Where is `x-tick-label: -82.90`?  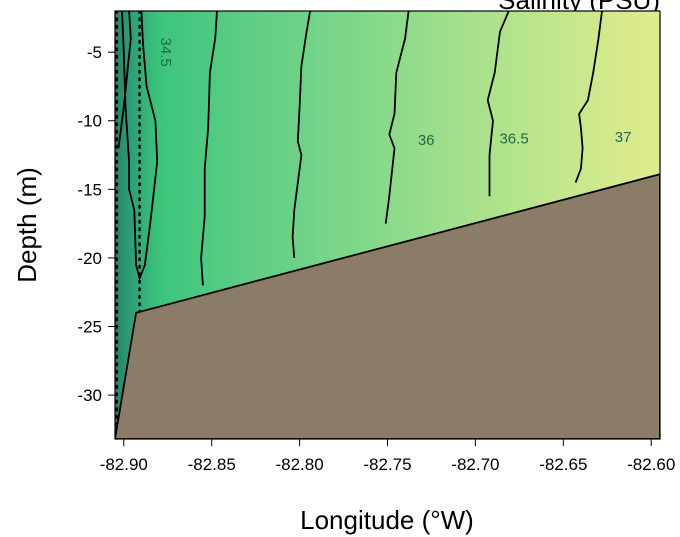 x-tick-label: -82.90 is located at coordinates (124, 464).